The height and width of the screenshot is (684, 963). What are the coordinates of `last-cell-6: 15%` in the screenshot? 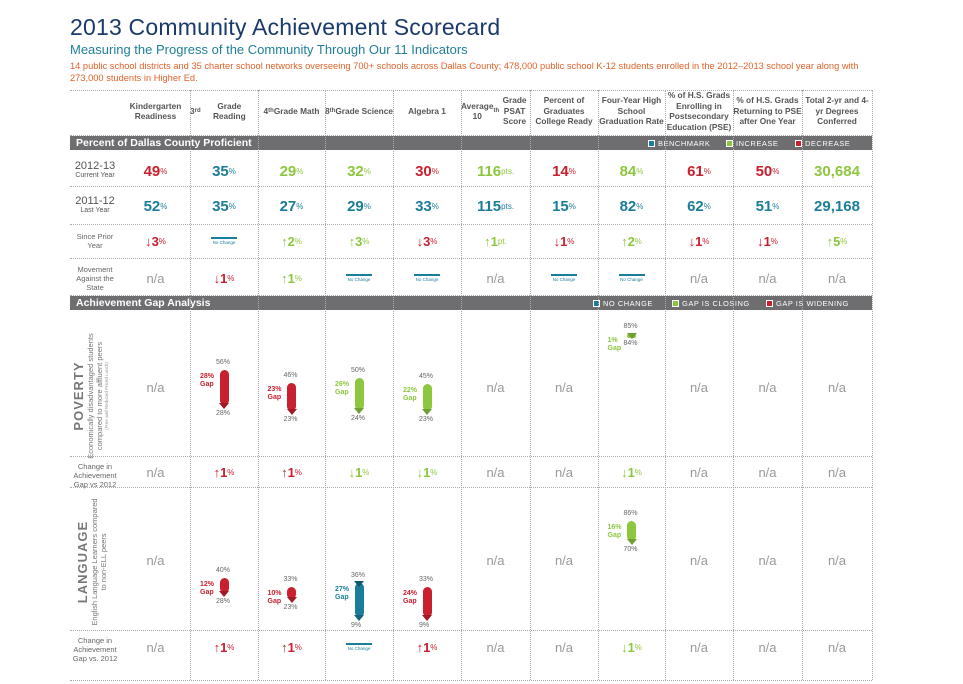 It's located at (564, 206).